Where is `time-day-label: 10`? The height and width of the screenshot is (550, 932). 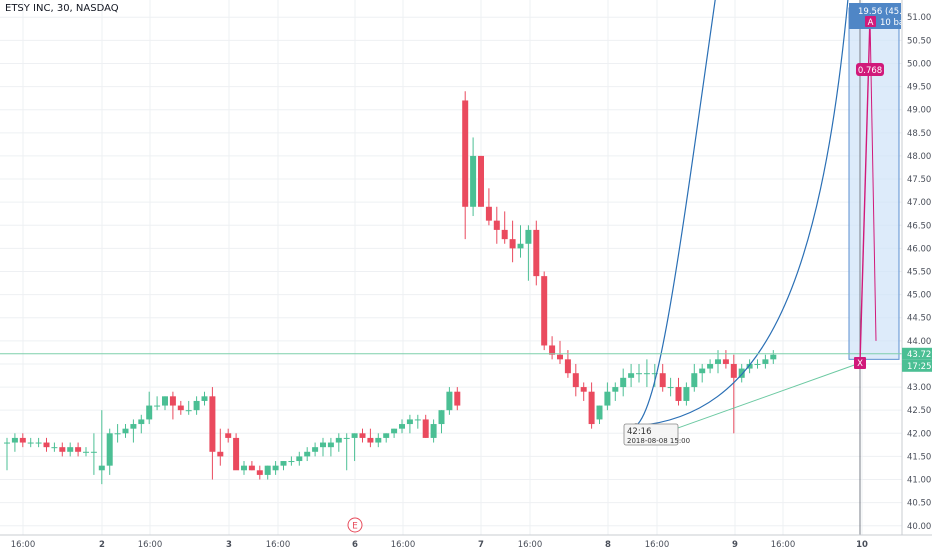
time-day-label: 10 is located at coordinates (862, 545).